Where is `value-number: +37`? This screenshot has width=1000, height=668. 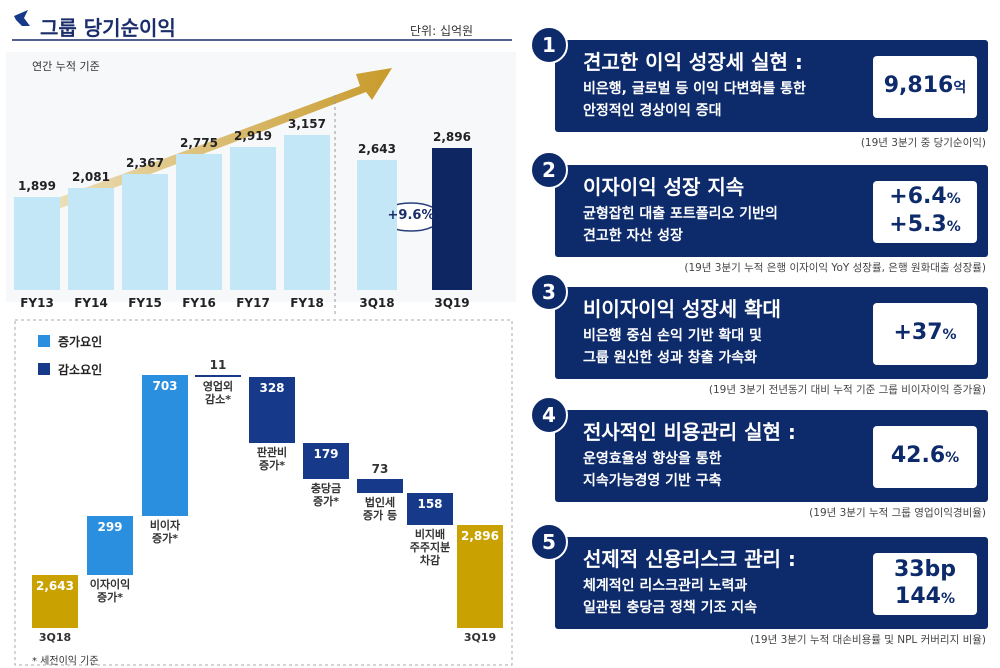 value-number: +37 is located at coordinates (918, 332).